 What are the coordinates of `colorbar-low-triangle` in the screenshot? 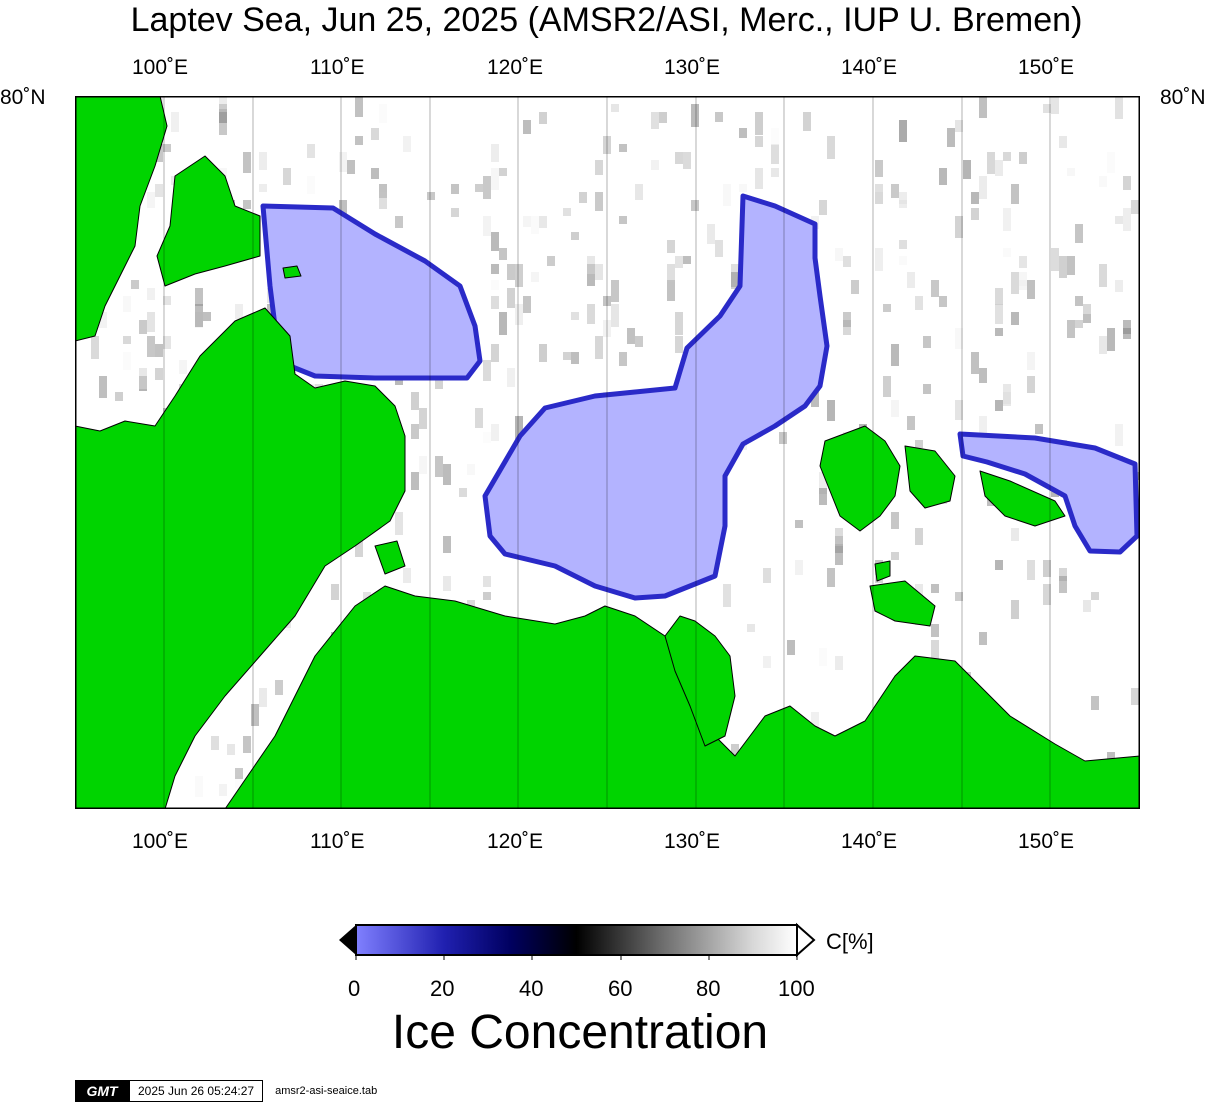 It's located at (347, 940).